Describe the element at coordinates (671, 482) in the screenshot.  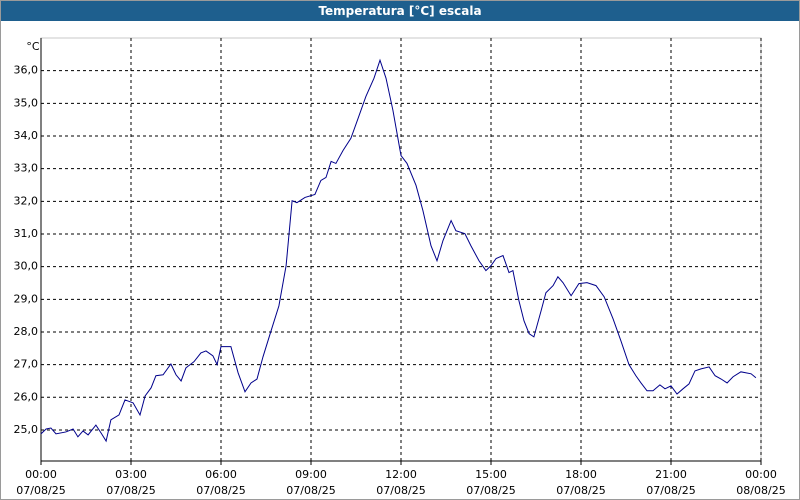
I see `x-tick-label: 21:00 07/08/25` at that location.